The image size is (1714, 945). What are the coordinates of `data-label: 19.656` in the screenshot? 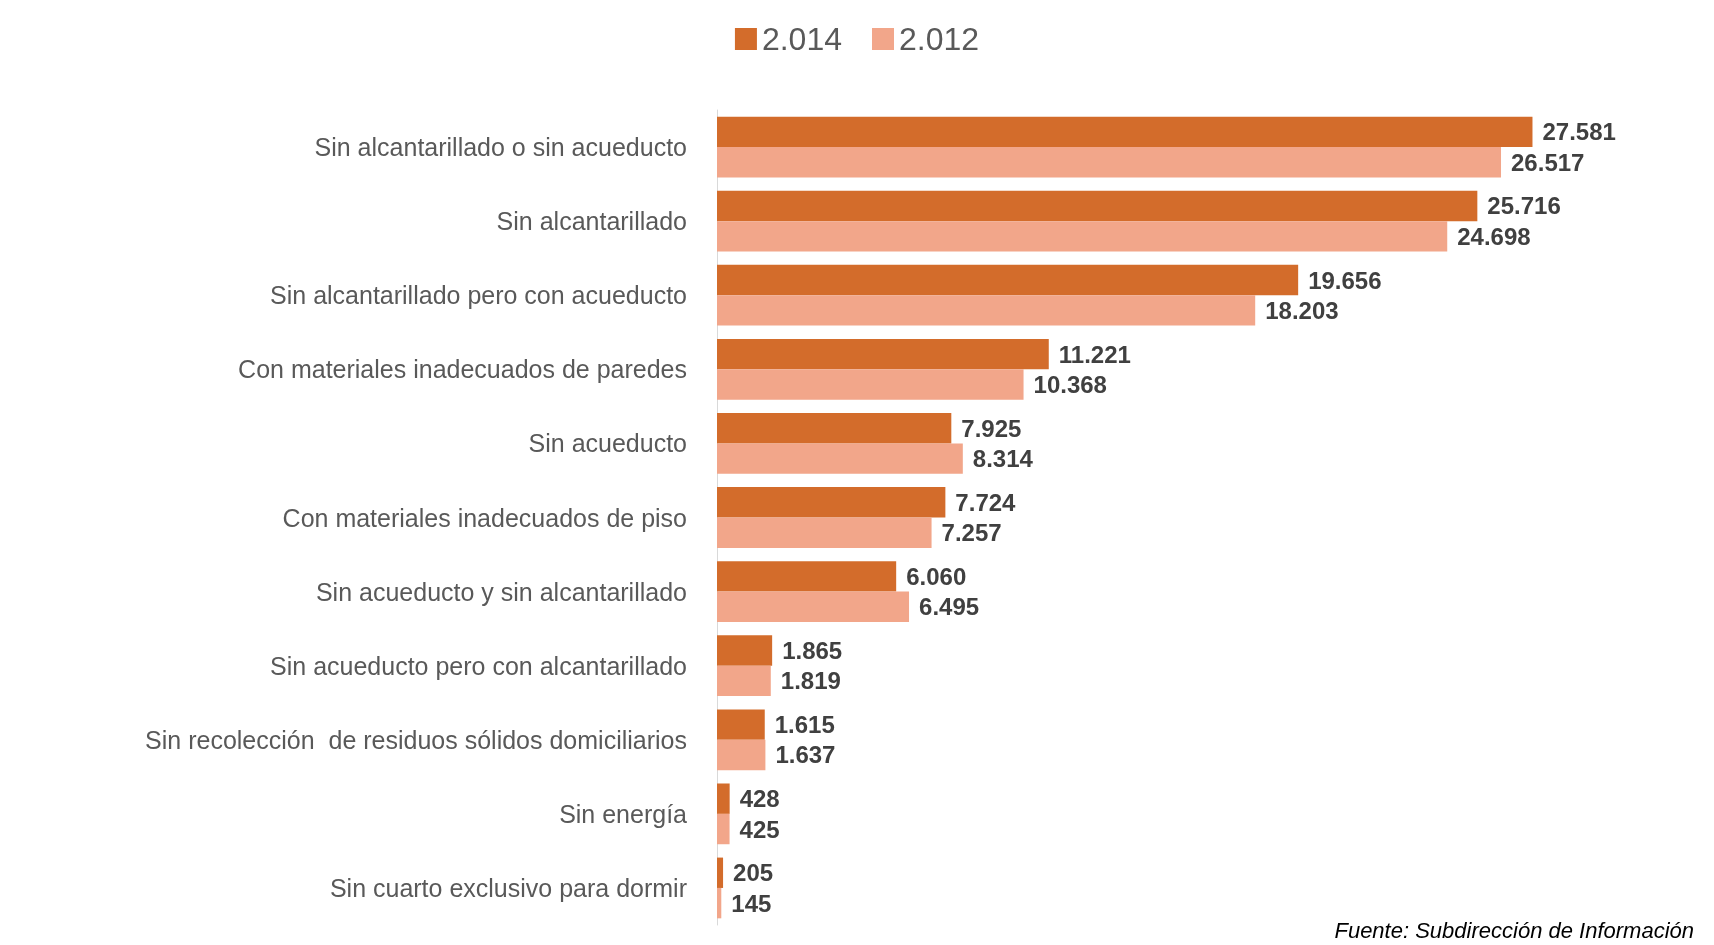 It's located at (1345, 280).